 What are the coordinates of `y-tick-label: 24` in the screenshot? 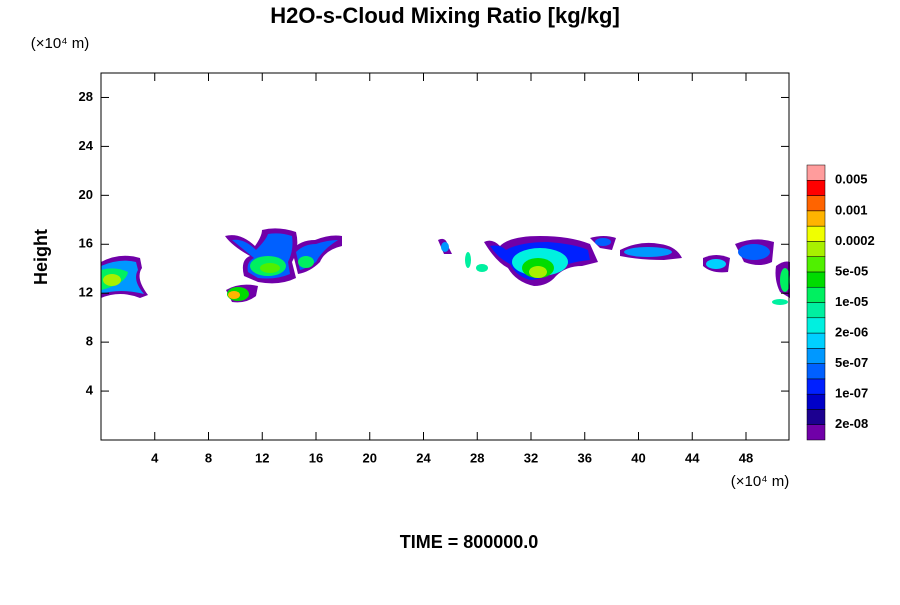 It's located at (86, 145).